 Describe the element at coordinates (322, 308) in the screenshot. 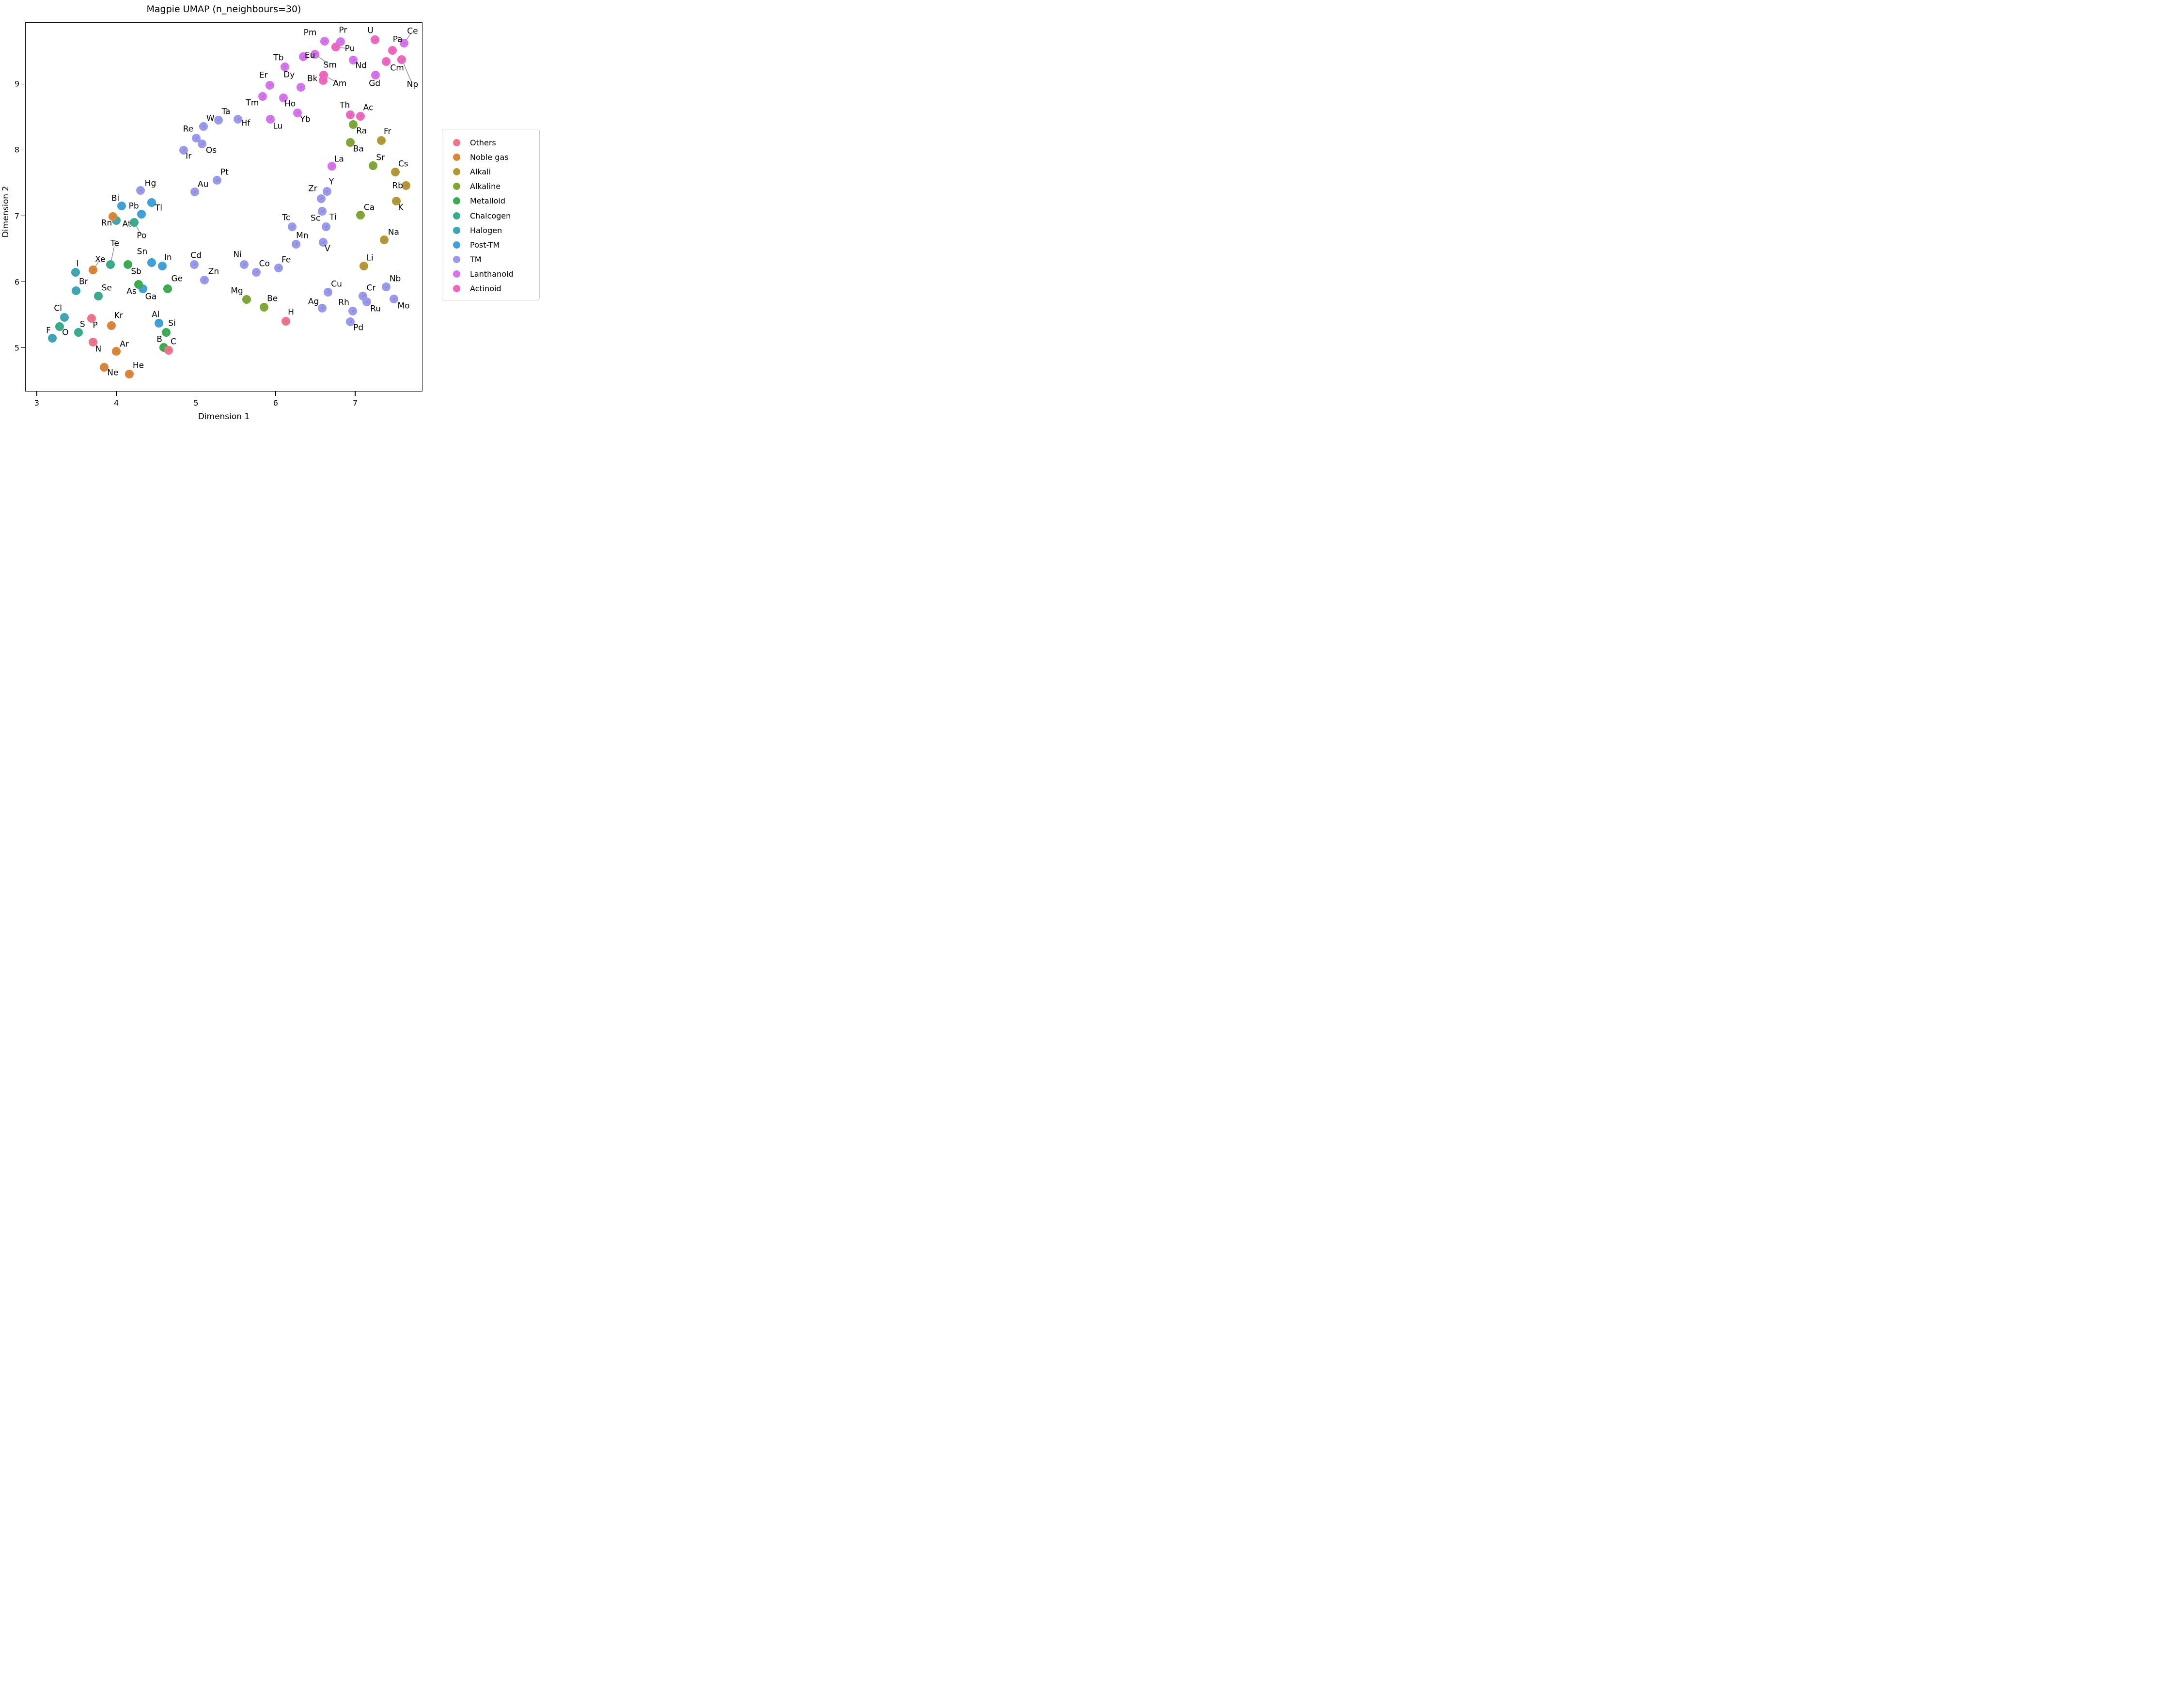

I see `point-Ag` at that location.